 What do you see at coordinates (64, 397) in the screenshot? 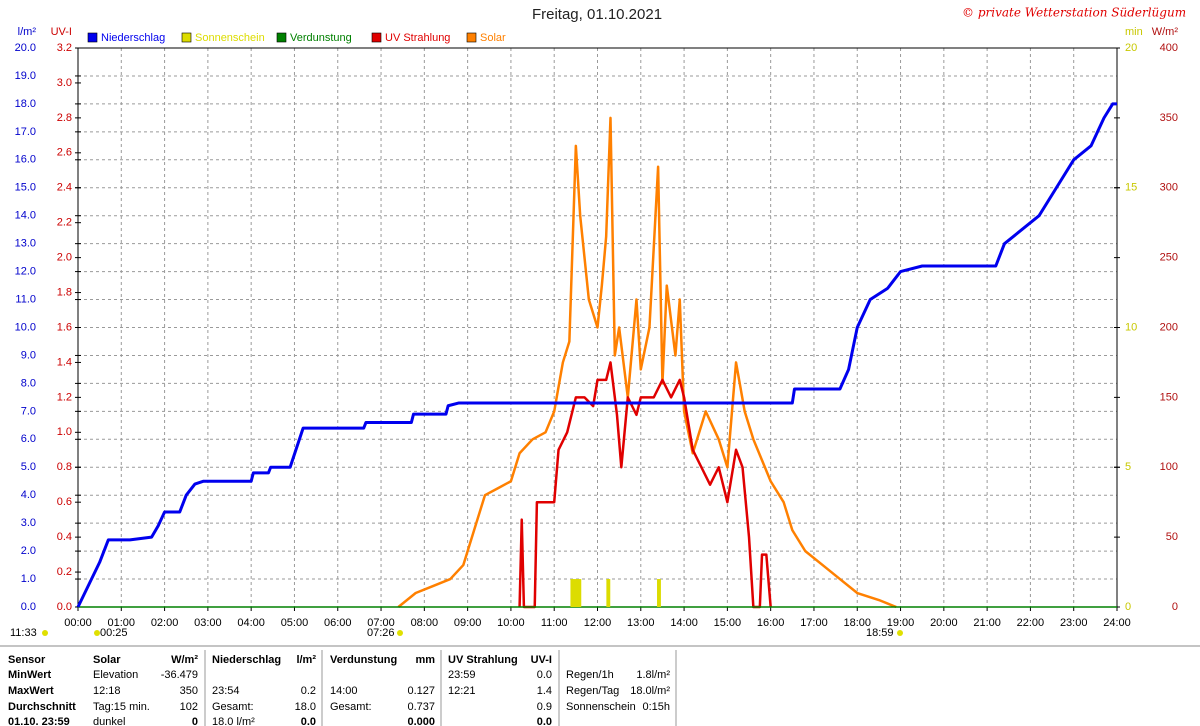
I see `y-tick-label: 1.2` at bounding box center [64, 397].